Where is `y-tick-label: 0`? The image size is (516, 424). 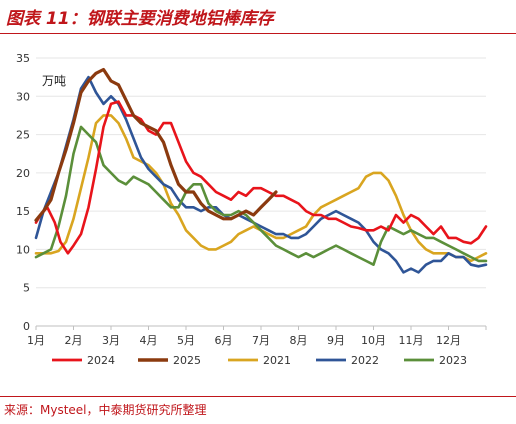
y-tick-label: 0 is located at coordinates (26, 326).